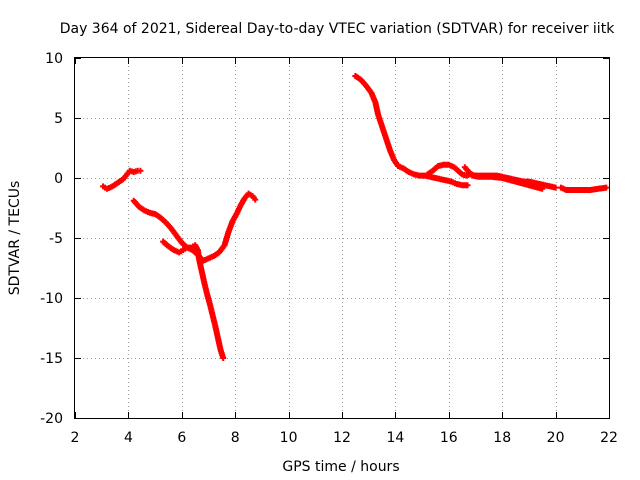 The width and height of the screenshot is (640, 480). What do you see at coordinates (340, 467) in the screenshot?
I see `x-axis-title: GPS time / hours` at bounding box center [340, 467].